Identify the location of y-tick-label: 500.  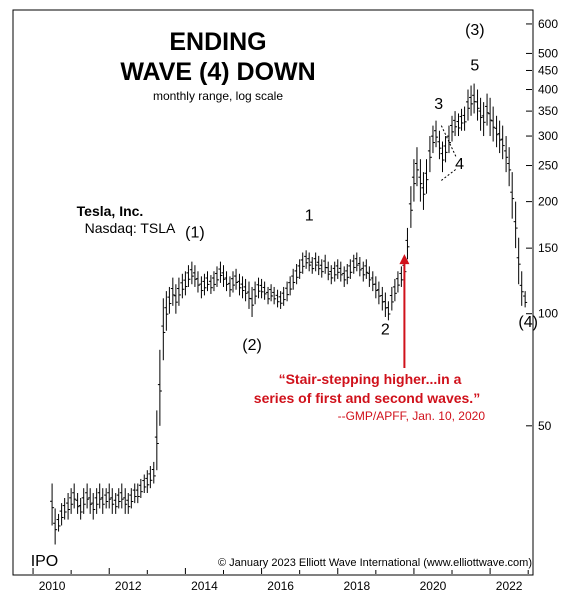
(548, 53).